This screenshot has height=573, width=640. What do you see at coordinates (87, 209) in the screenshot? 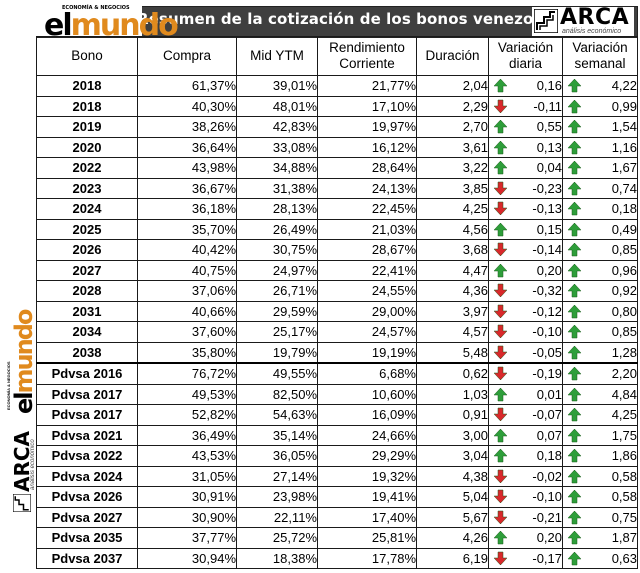
I see `cell-bono: 2024` at bounding box center [87, 209].